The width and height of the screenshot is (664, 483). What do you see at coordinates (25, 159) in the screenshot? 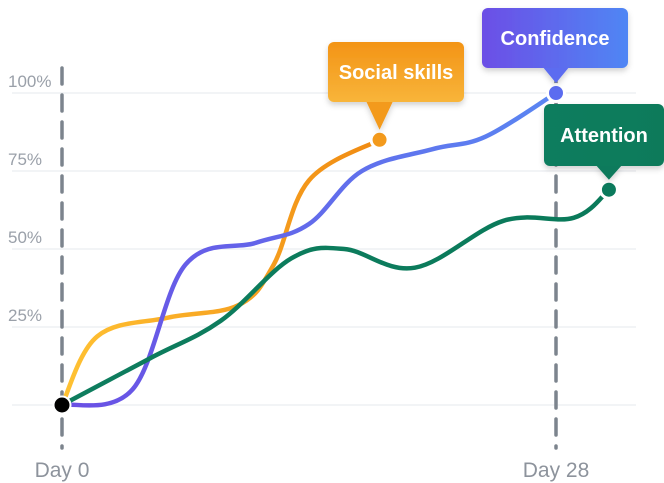
I see `y-tick-label: 75%` at bounding box center [25, 159].